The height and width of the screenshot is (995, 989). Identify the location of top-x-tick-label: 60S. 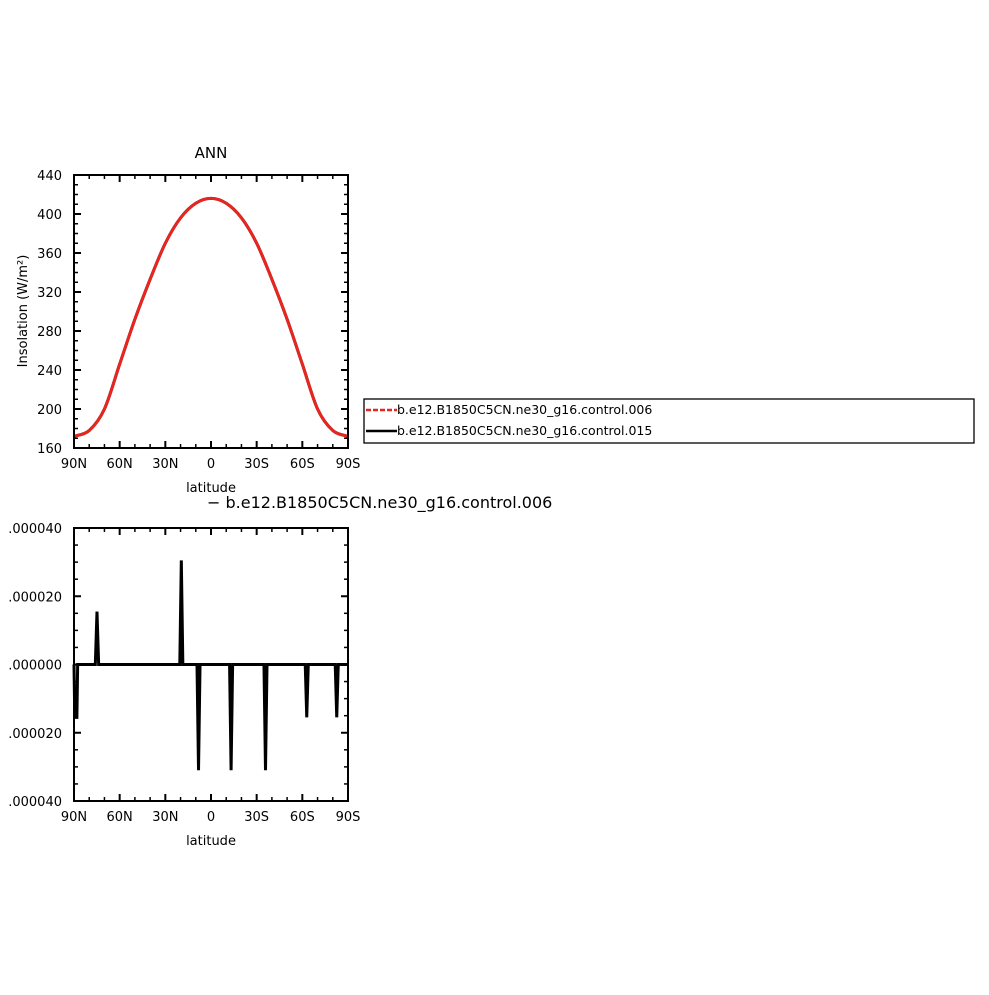
(302, 464).